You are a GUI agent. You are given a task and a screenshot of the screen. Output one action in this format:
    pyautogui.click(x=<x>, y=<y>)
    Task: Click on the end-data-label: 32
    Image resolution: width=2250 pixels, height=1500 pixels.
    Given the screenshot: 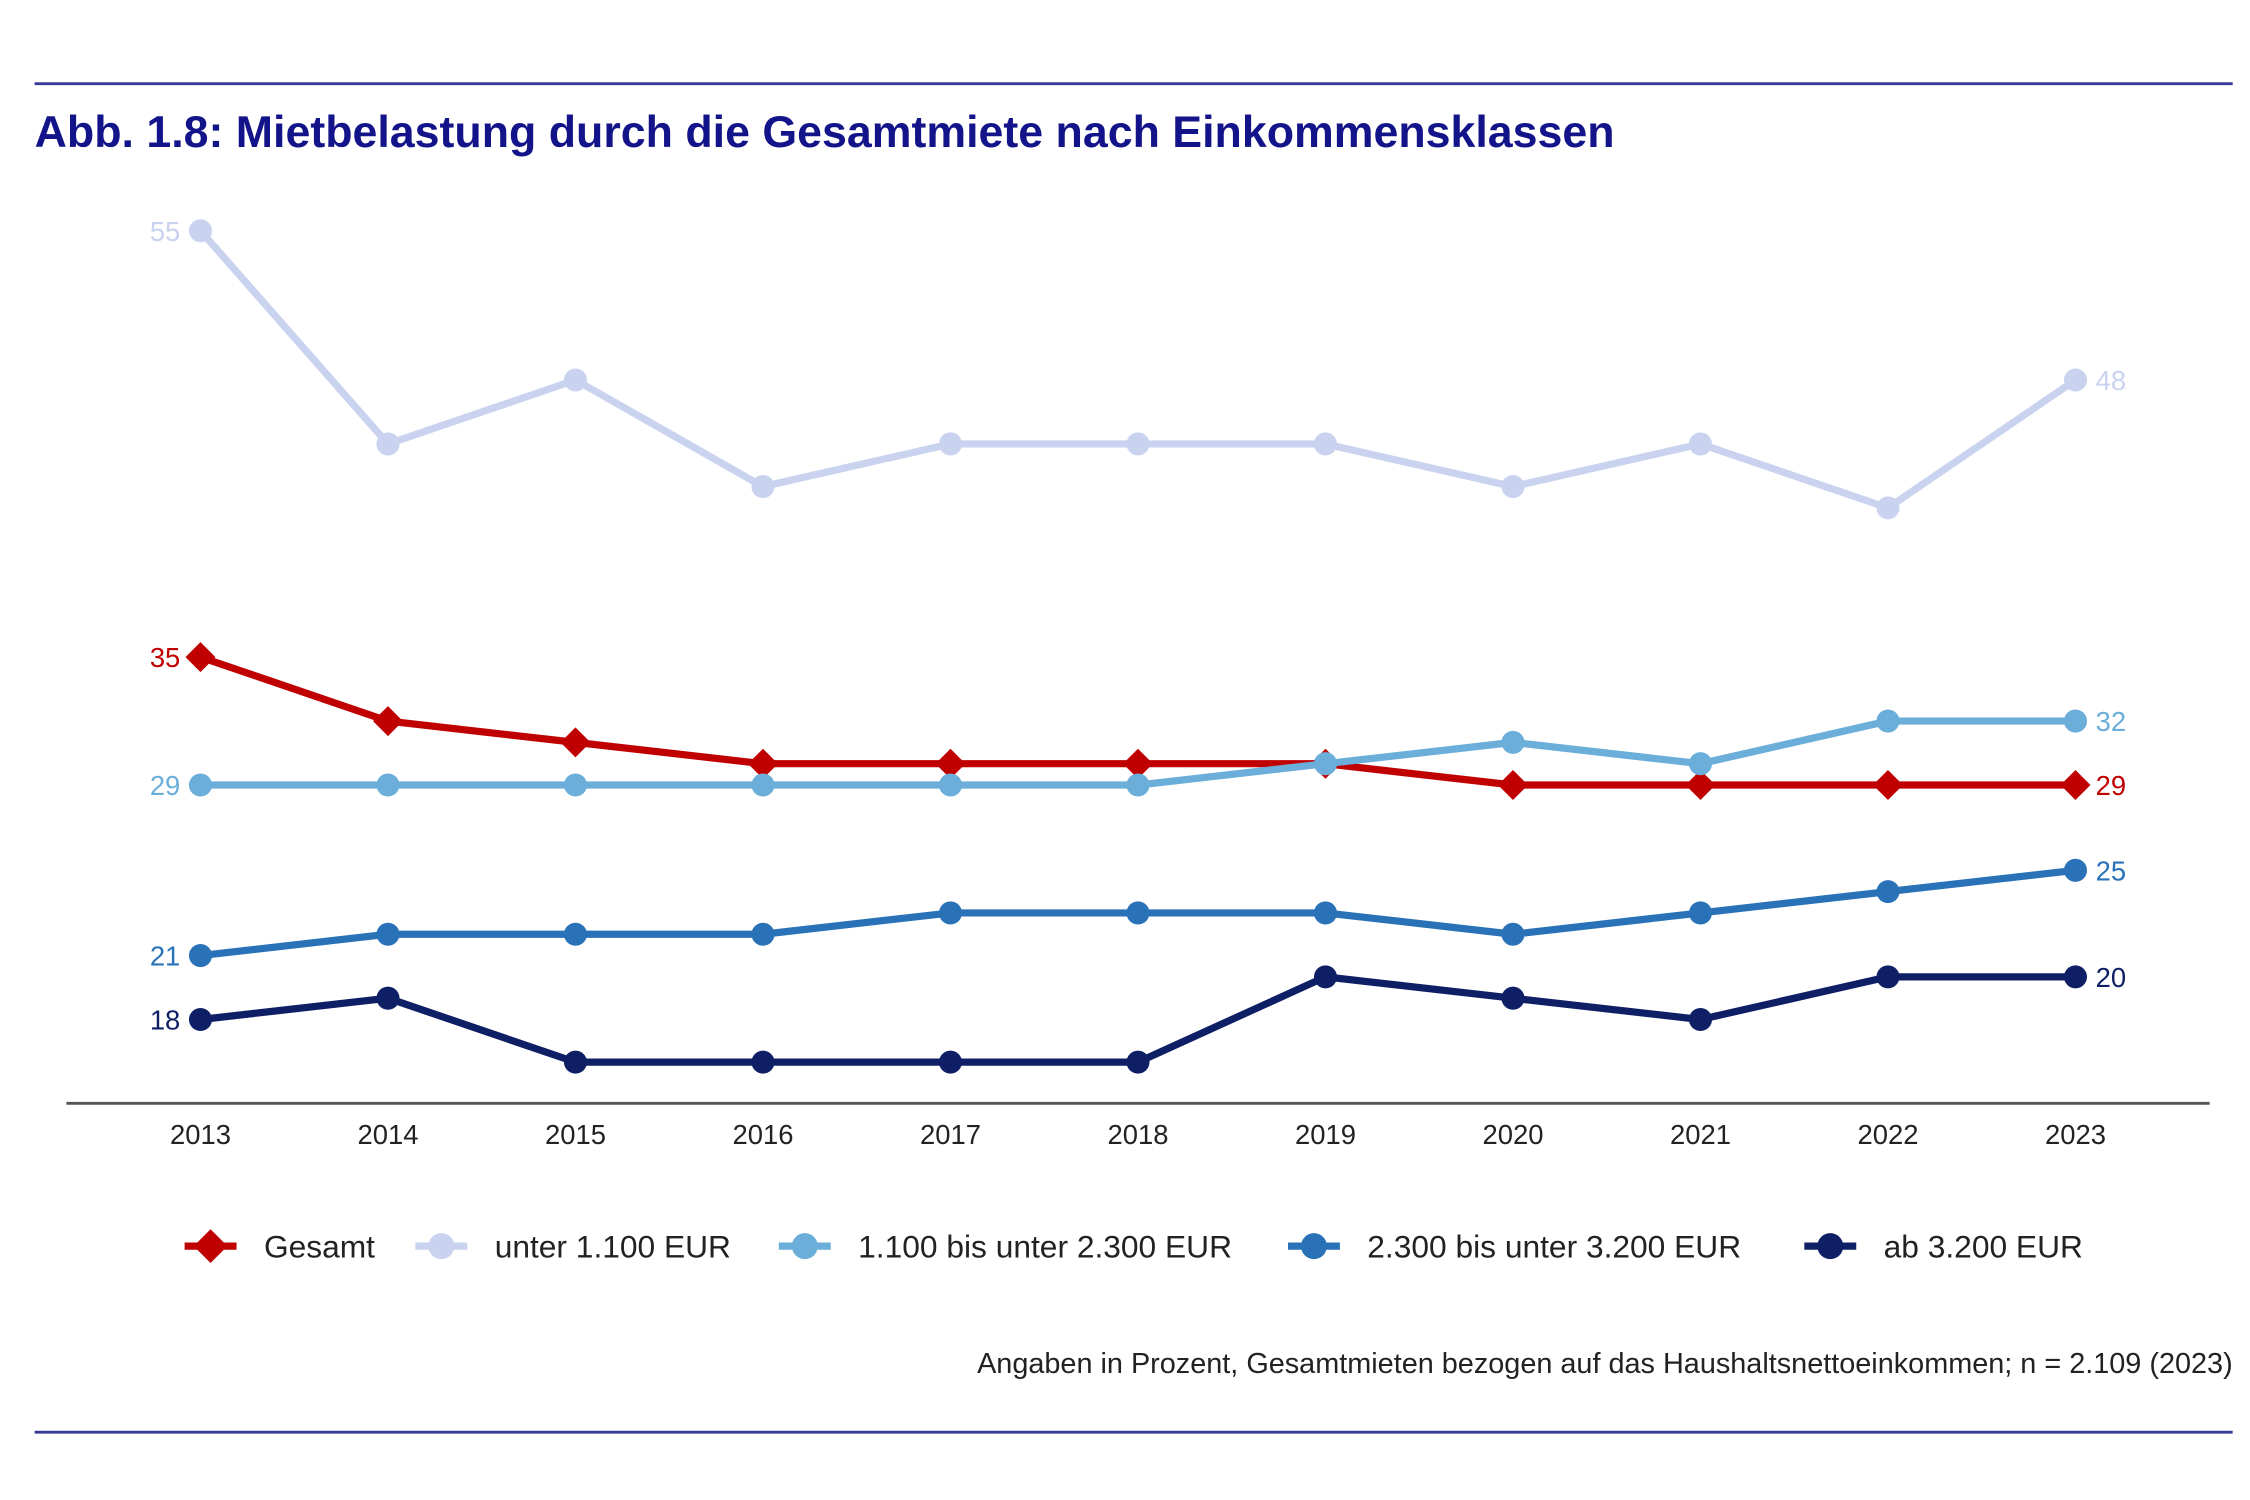 What is the action you would take?
    pyautogui.click(x=2111, y=721)
    